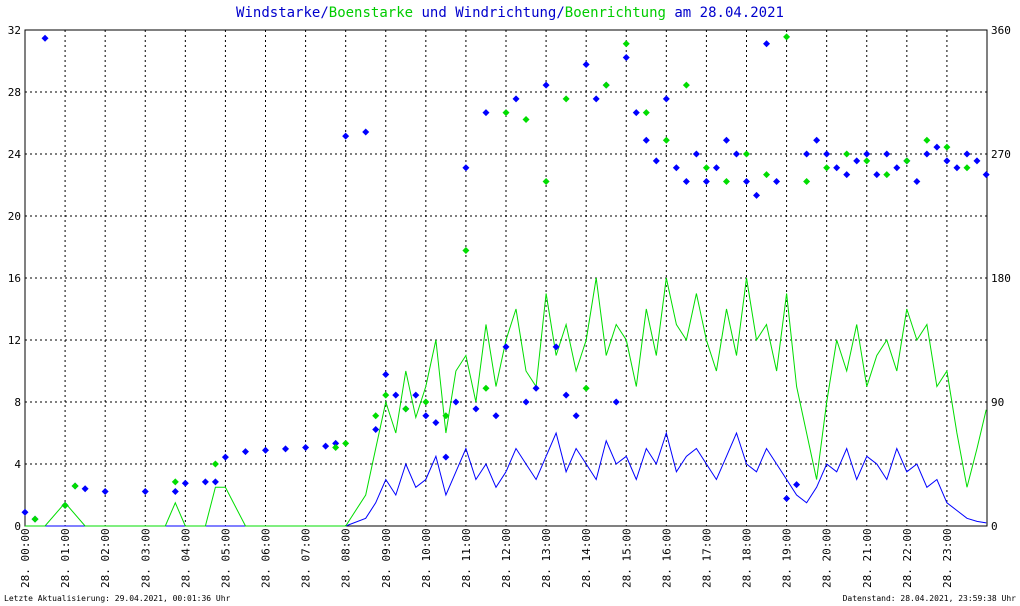  I want to click on x-tick-label: 28. 20:00, so click(827, 558).